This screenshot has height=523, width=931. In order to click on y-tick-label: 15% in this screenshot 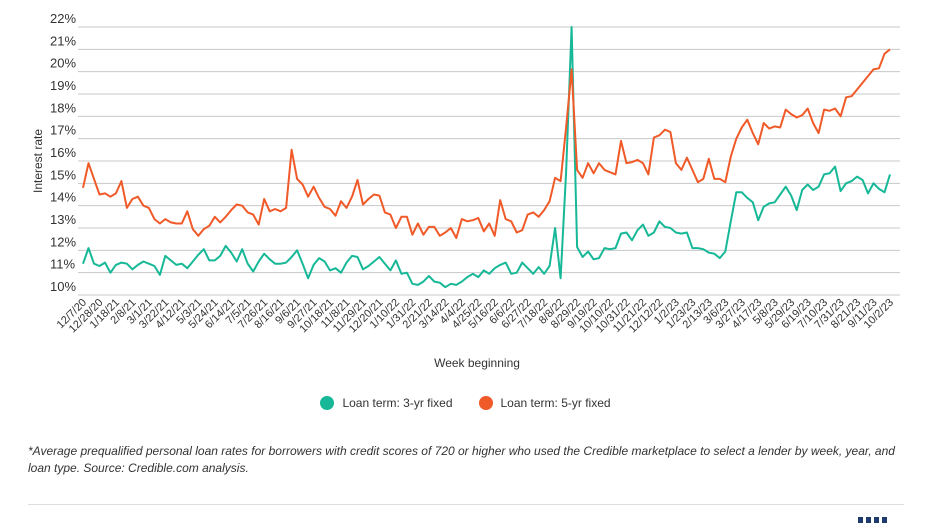, I will do `click(63, 174)`.